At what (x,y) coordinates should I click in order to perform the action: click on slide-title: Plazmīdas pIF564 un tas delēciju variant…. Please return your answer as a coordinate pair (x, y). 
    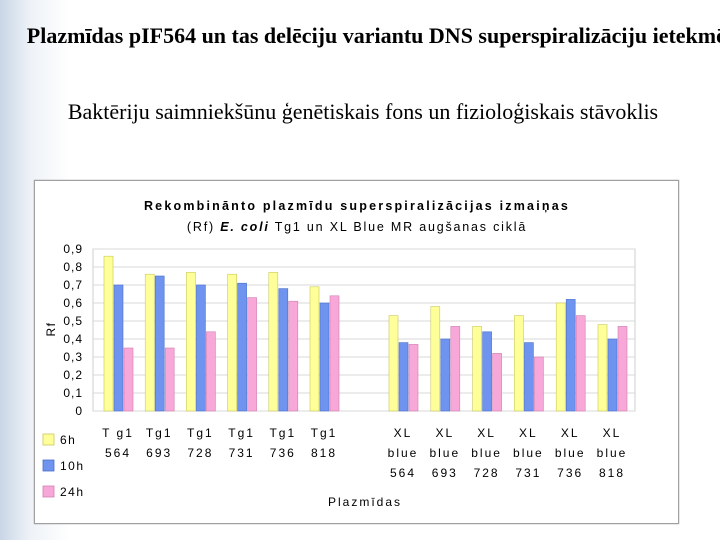
    Looking at the image, I should click on (360, 35).